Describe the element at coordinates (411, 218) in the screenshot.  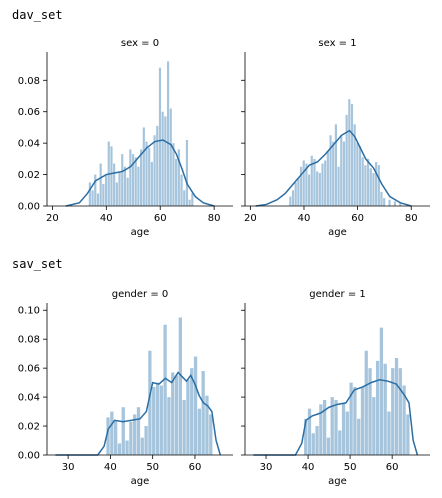
I see `x-tick-label: 80` at that location.